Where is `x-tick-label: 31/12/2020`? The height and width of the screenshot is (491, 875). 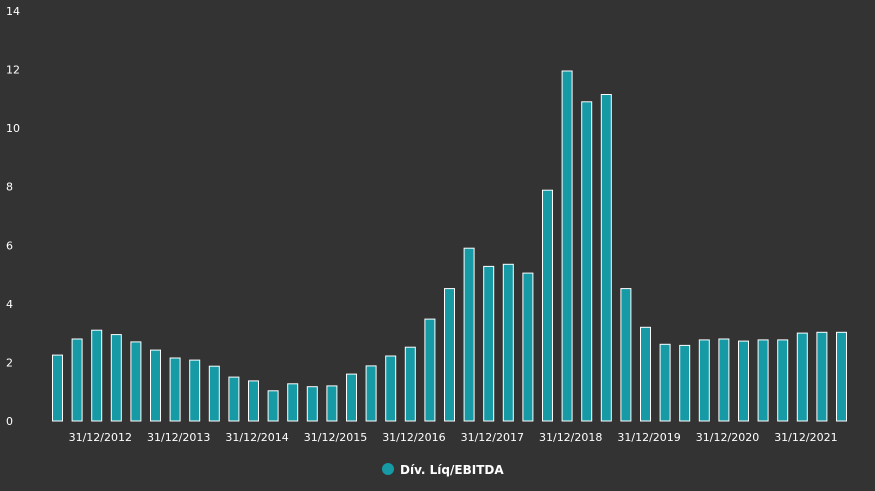
x-tick-label: 31/12/2020 is located at coordinates (727, 437).